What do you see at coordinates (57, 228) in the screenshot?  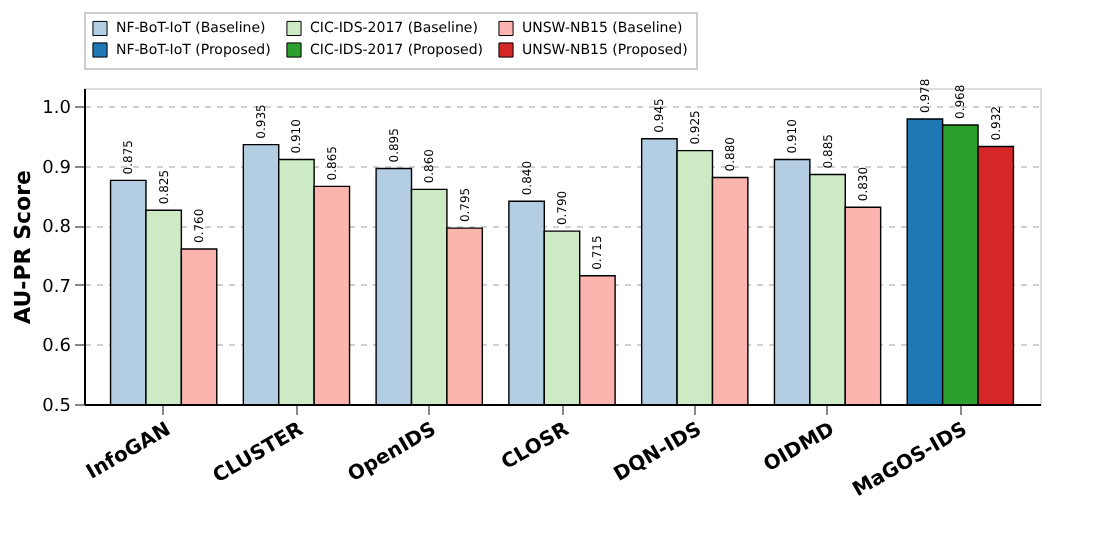 I see `y-tick-label: 0.8` at bounding box center [57, 228].